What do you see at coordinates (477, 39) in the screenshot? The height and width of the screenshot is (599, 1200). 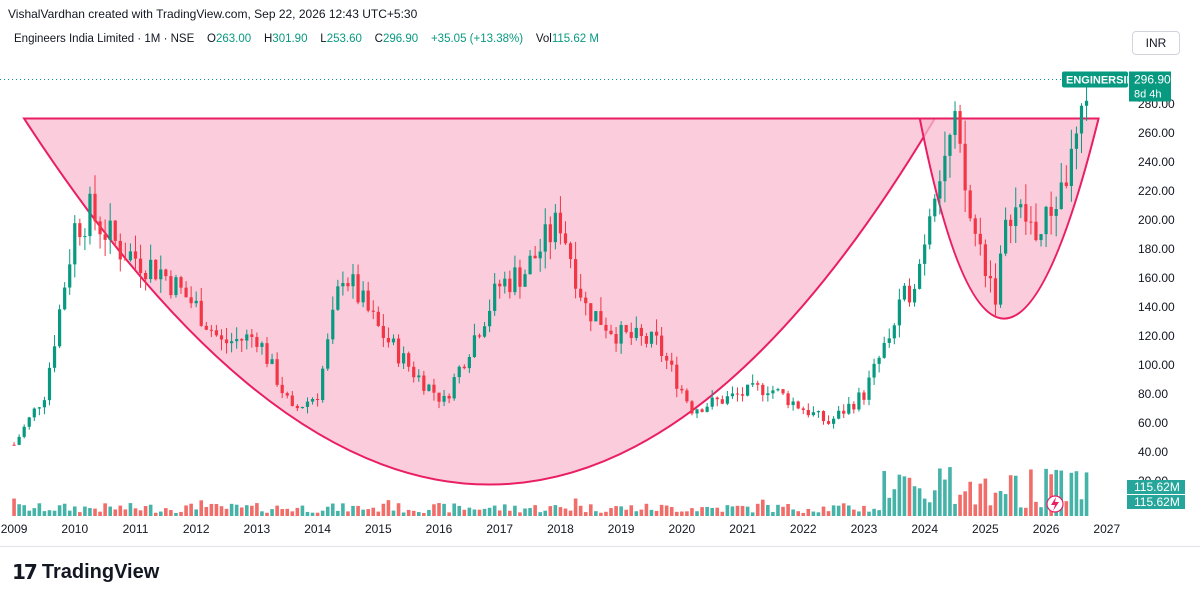 I see `change-value: +35.05 (+13.38%)` at bounding box center [477, 39].